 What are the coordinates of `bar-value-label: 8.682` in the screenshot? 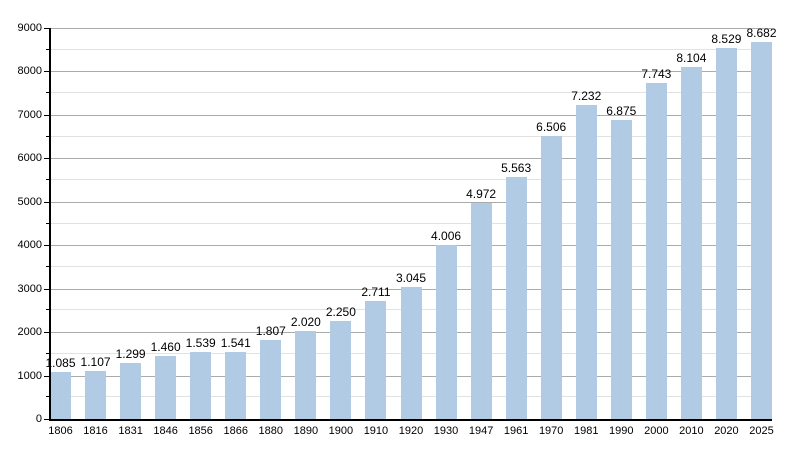 It's located at (761, 33).